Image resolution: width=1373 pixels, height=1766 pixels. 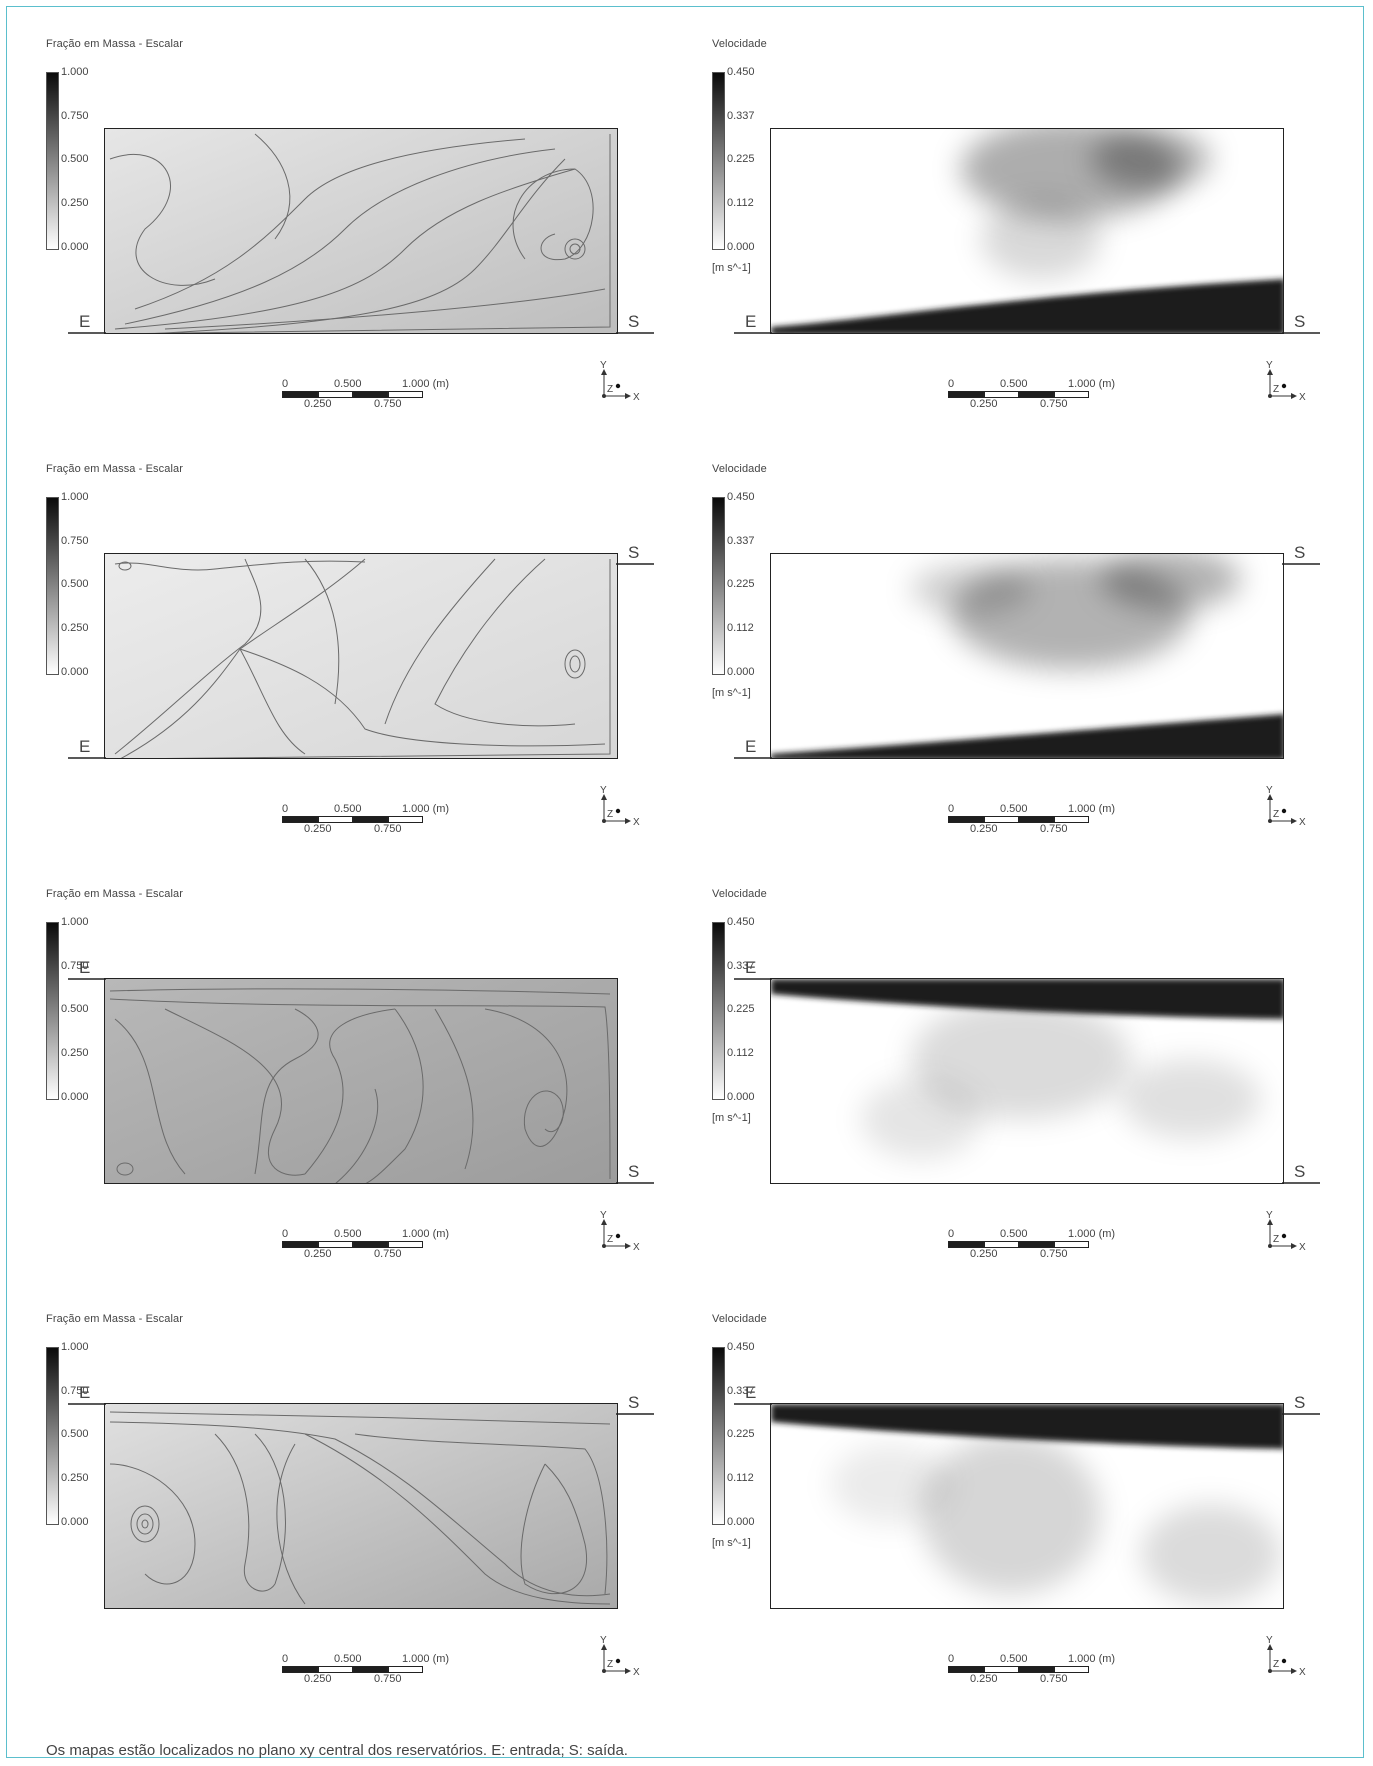 I want to click on legend-tick-label: 0.337, so click(x=741, y=116).